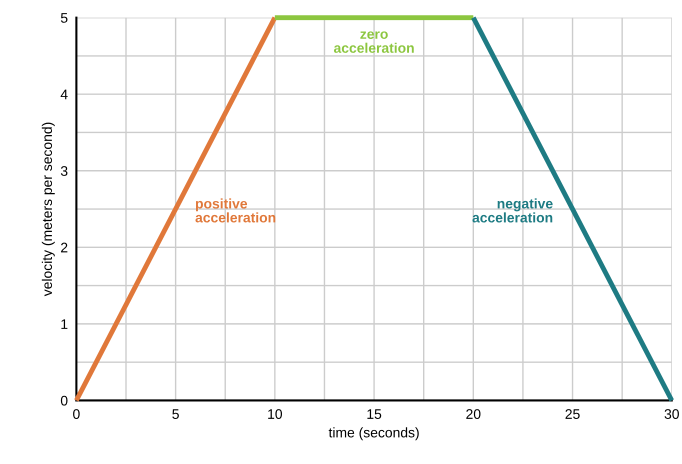 The image size is (682, 464). What do you see at coordinates (76, 414) in the screenshot?
I see `x-tick-label: 0` at bounding box center [76, 414].